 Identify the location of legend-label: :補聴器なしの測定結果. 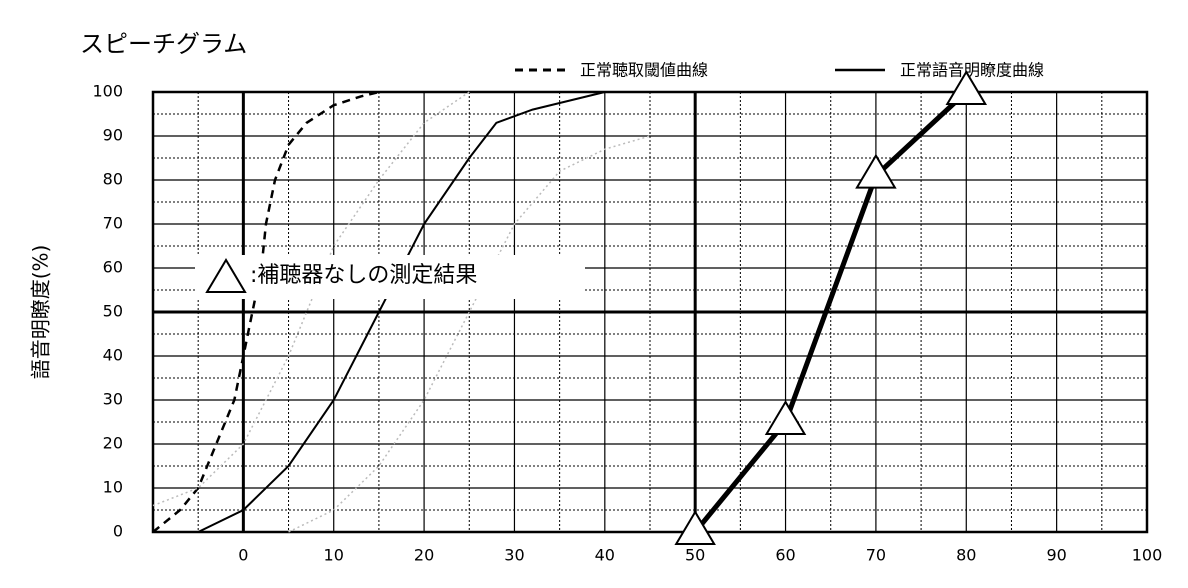
(363, 275).